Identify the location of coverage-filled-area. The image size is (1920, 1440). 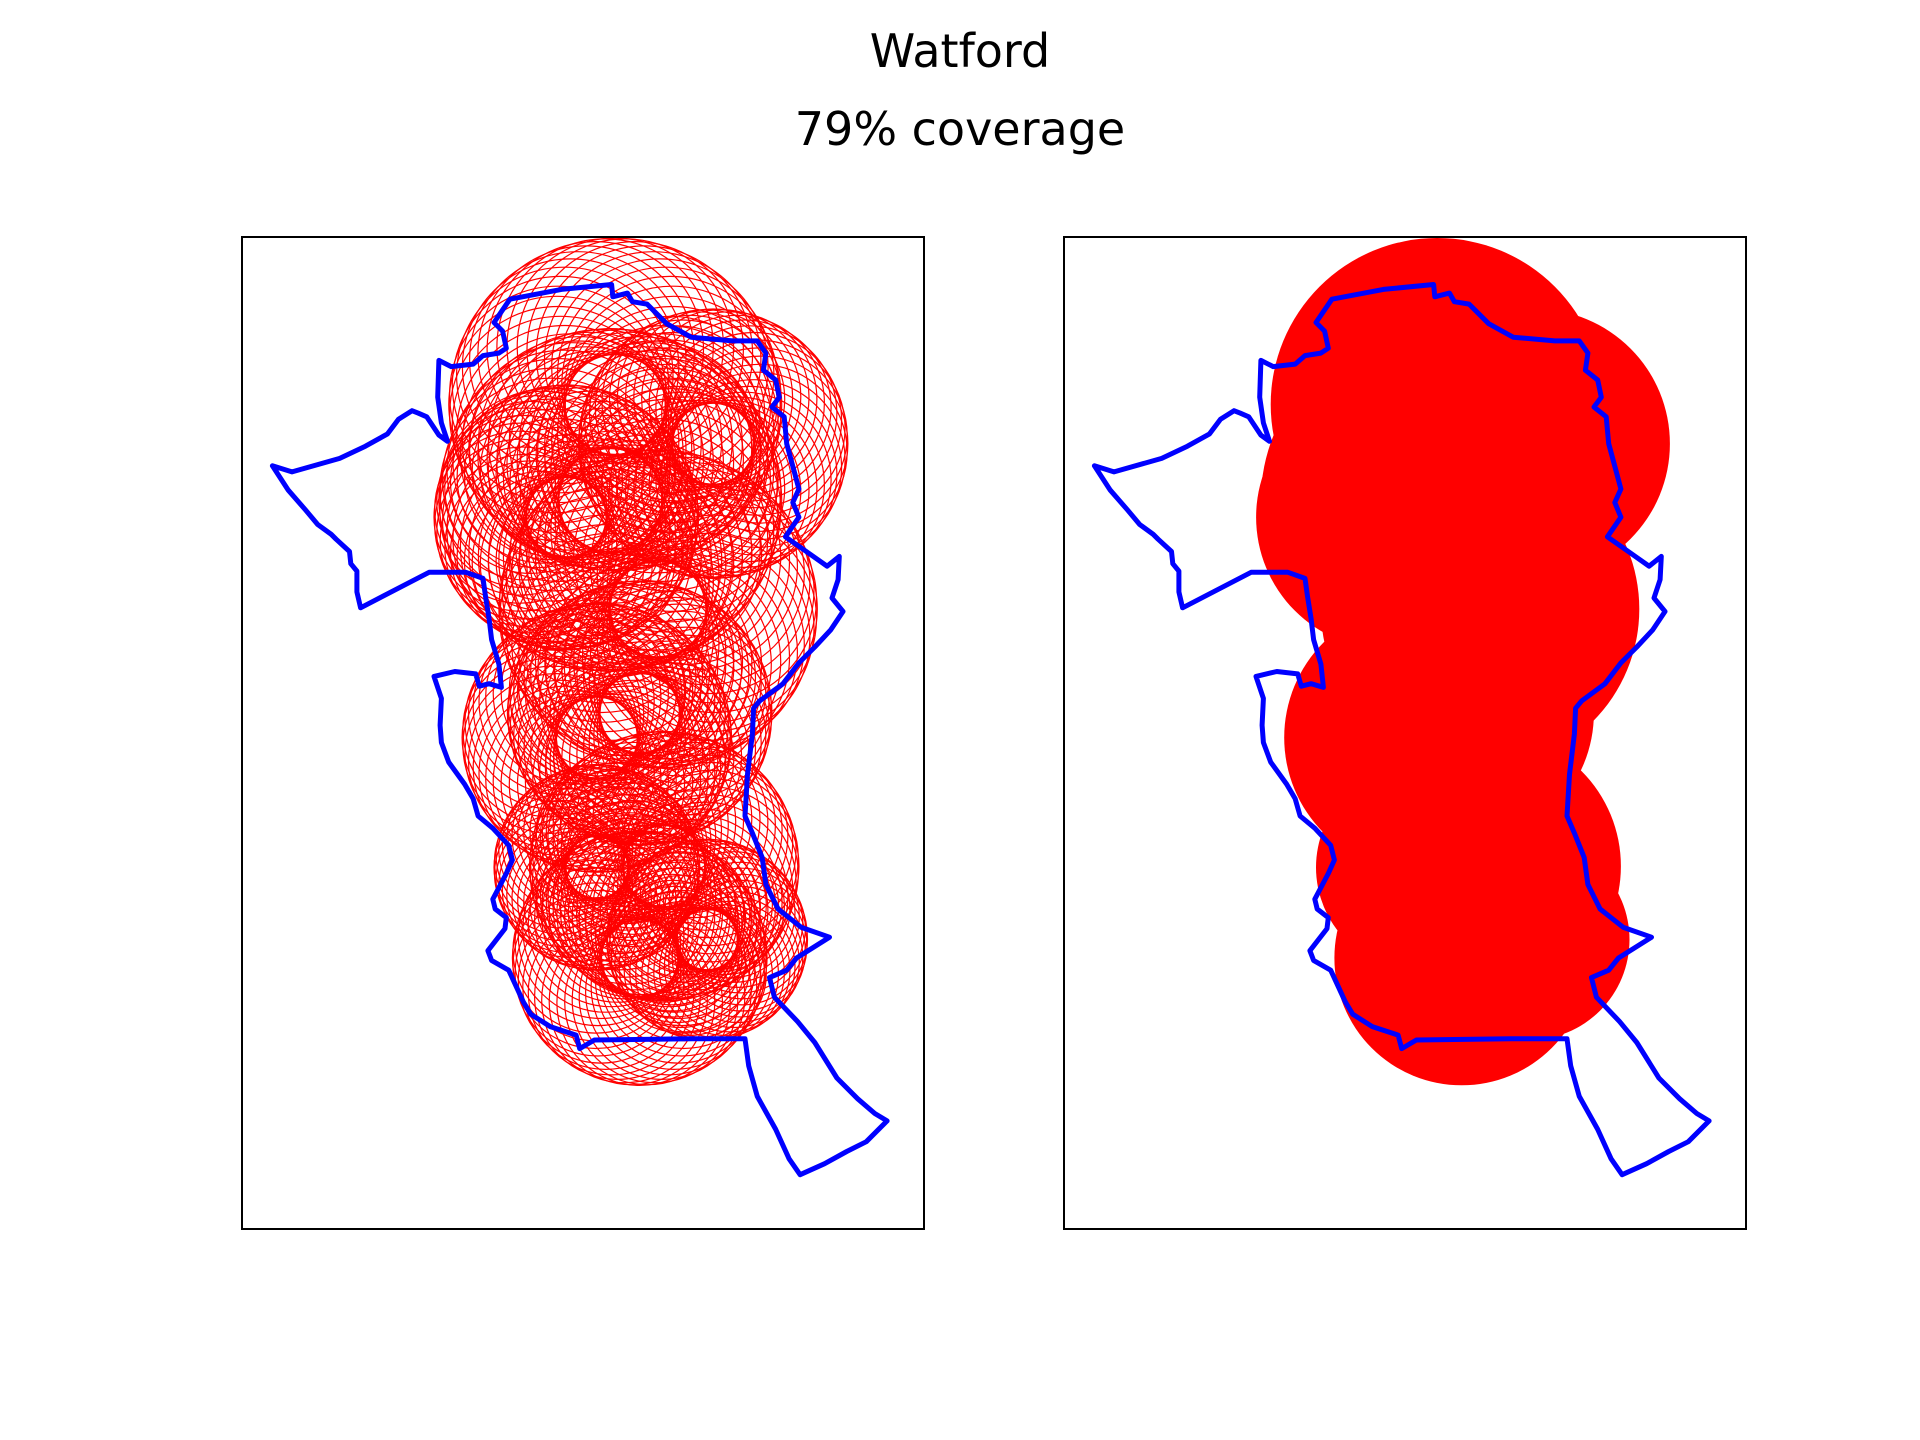
(1463, 662).